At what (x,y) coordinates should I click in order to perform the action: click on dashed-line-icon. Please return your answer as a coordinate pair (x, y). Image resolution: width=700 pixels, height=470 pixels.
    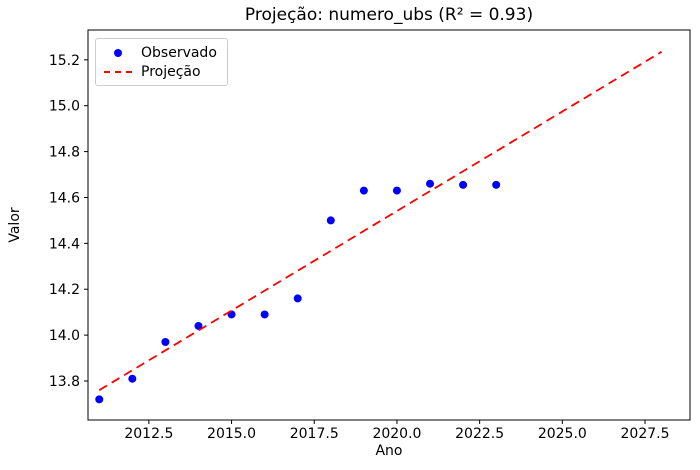
    Looking at the image, I should click on (118, 71).